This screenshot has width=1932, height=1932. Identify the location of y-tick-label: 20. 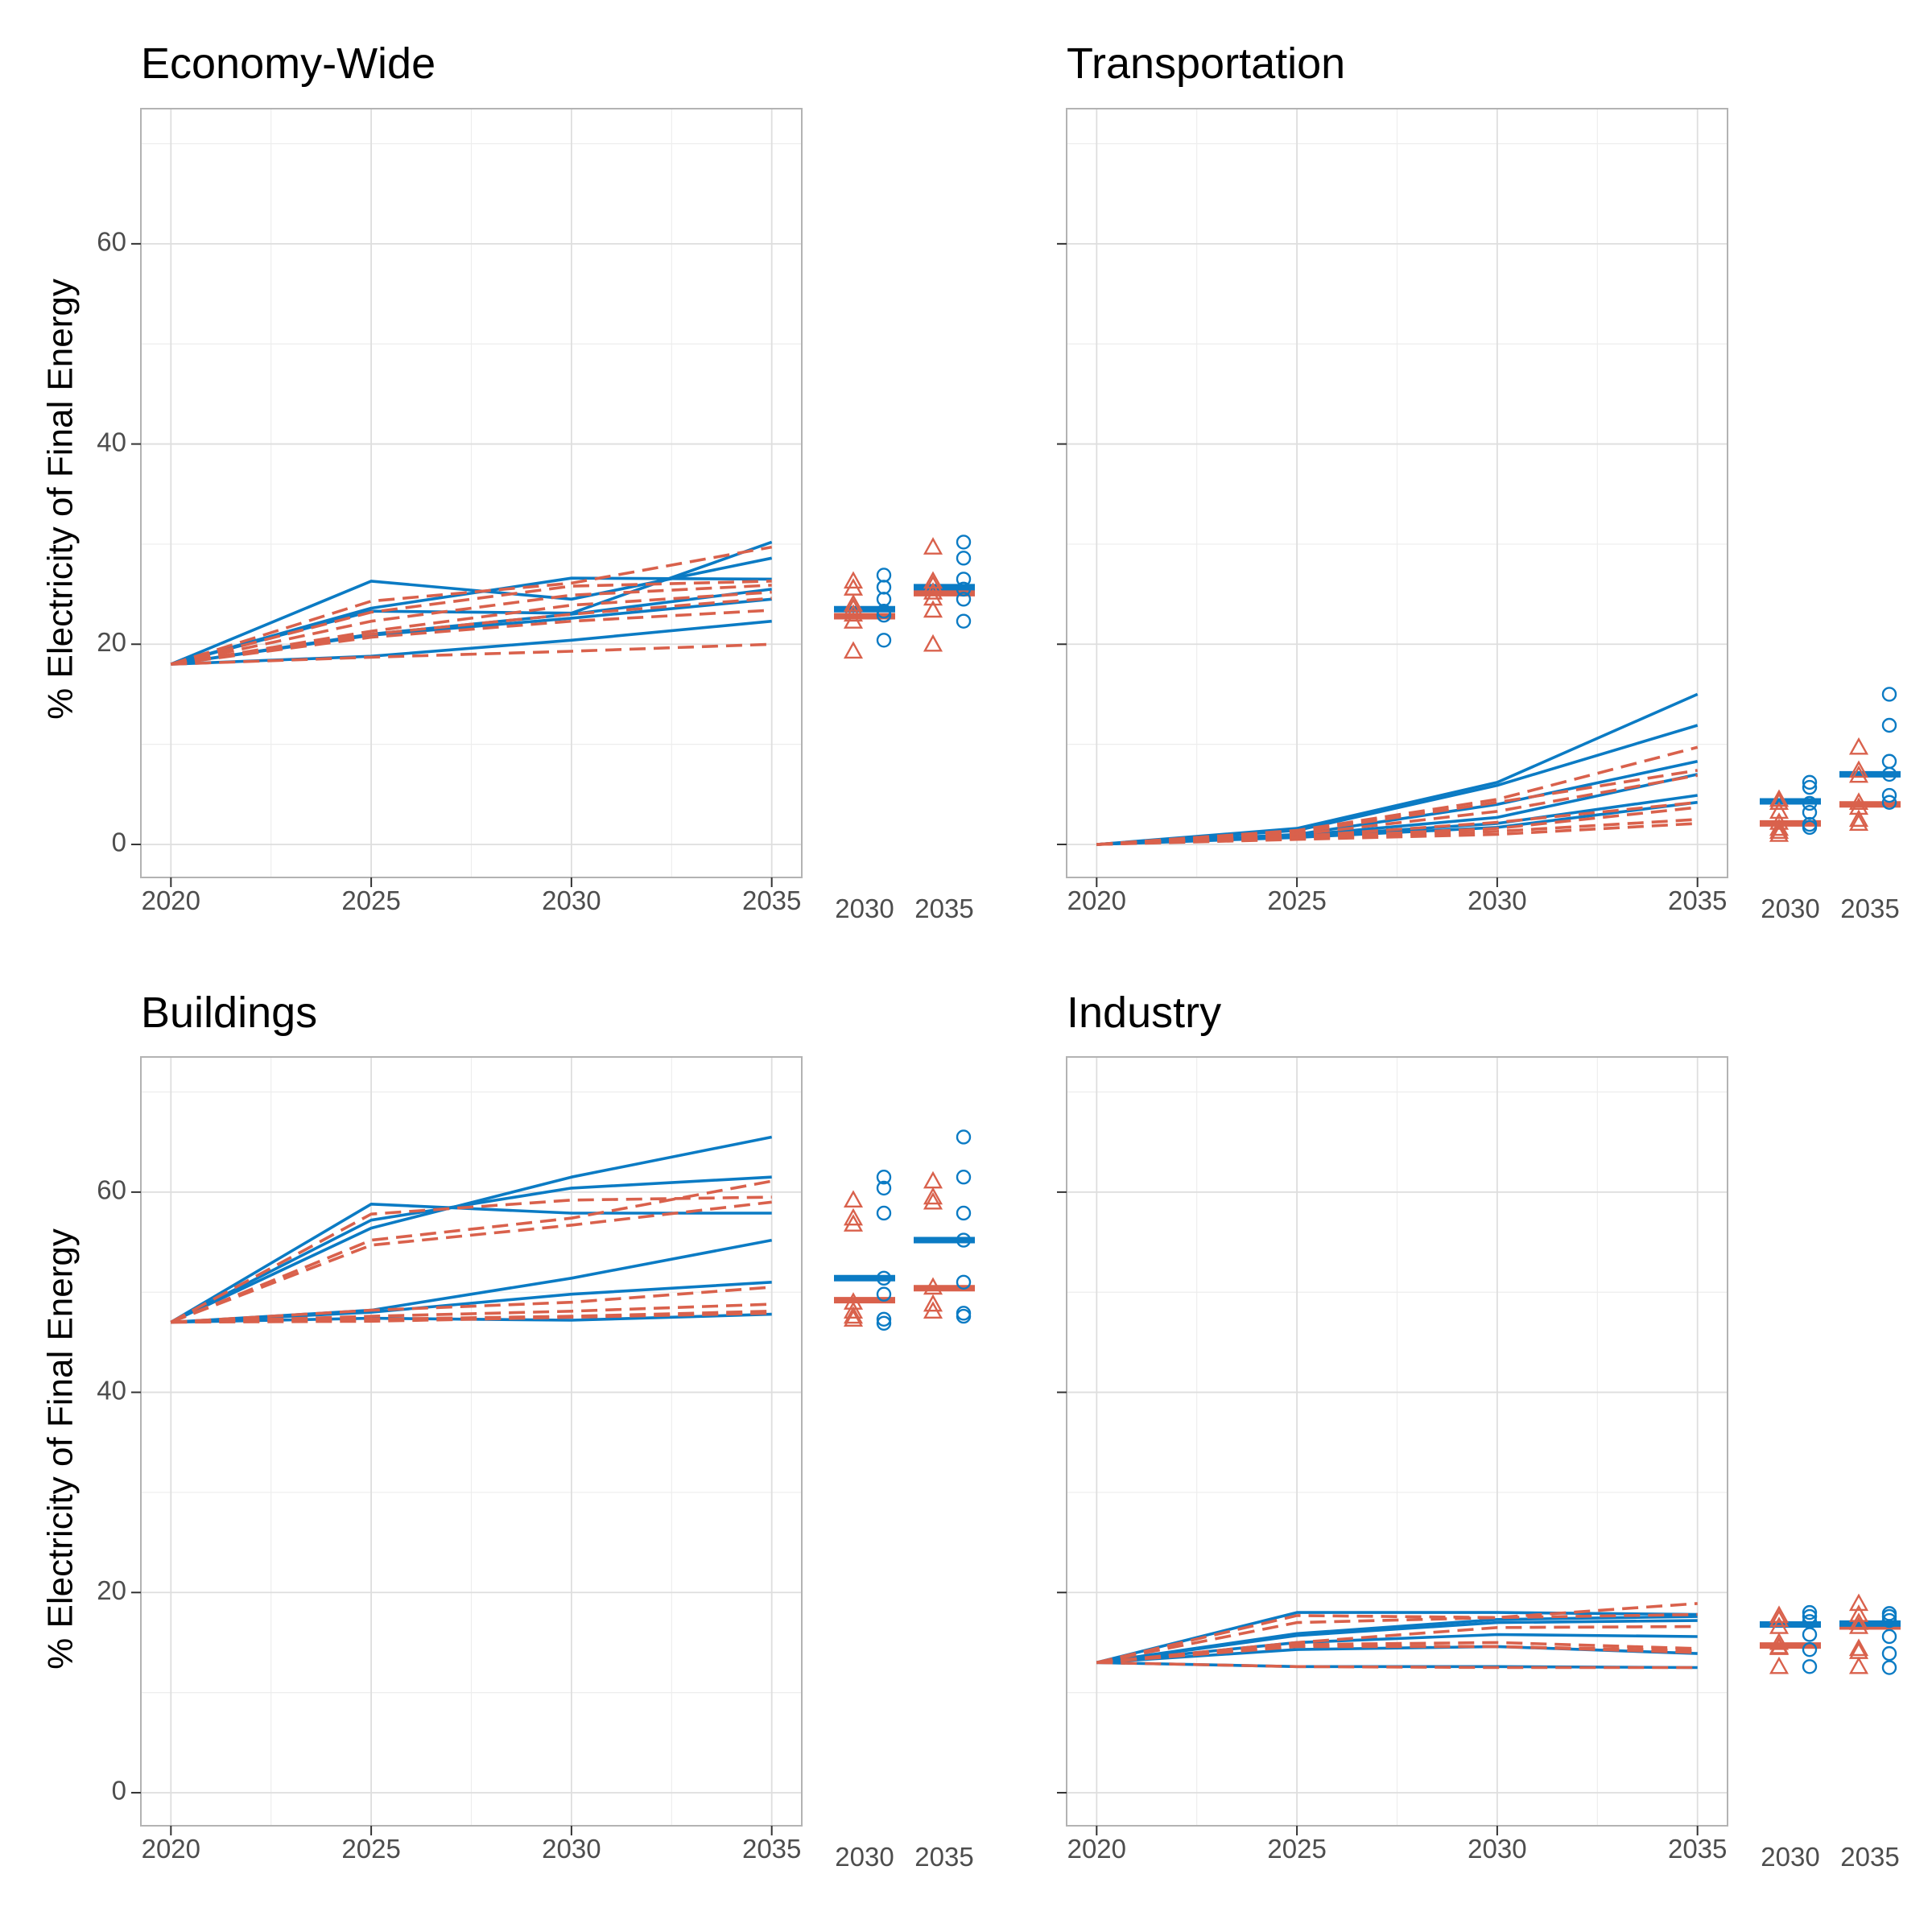
(111, 642).